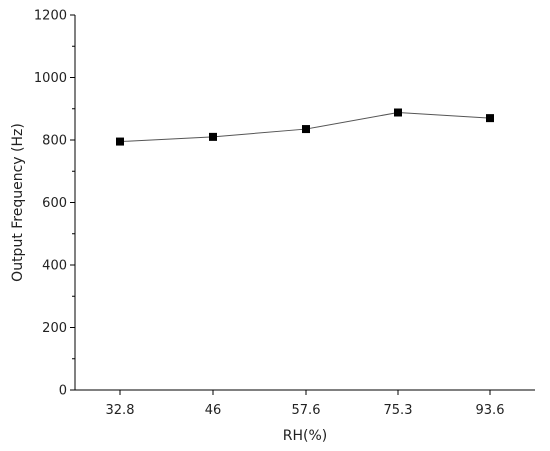 Image resolution: width=550 pixels, height=451 pixels. I want to click on data-point-75.3, so click(398, 112).